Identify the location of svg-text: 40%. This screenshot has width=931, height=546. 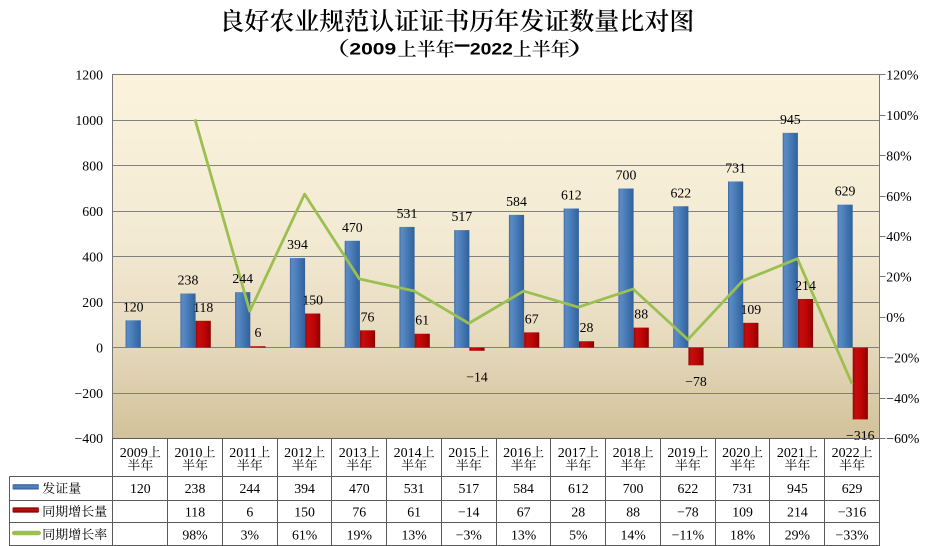
(899, 236).